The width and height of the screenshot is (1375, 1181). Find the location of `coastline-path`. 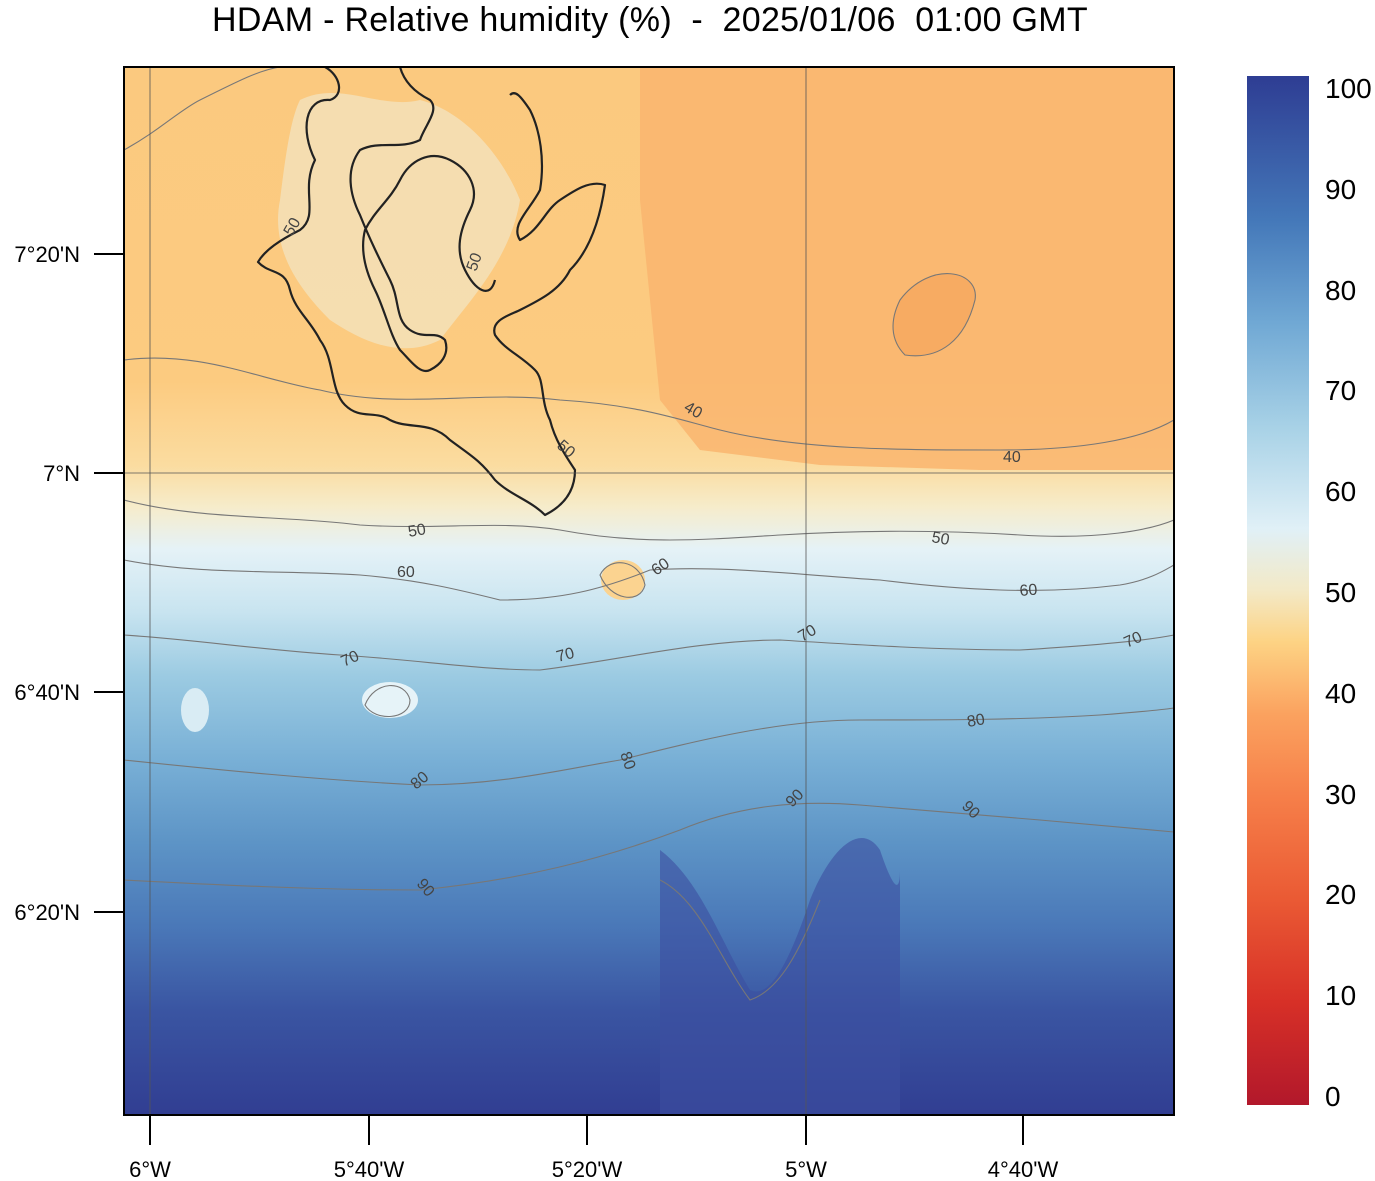

coastline-path is located at coordinates (431, 292).